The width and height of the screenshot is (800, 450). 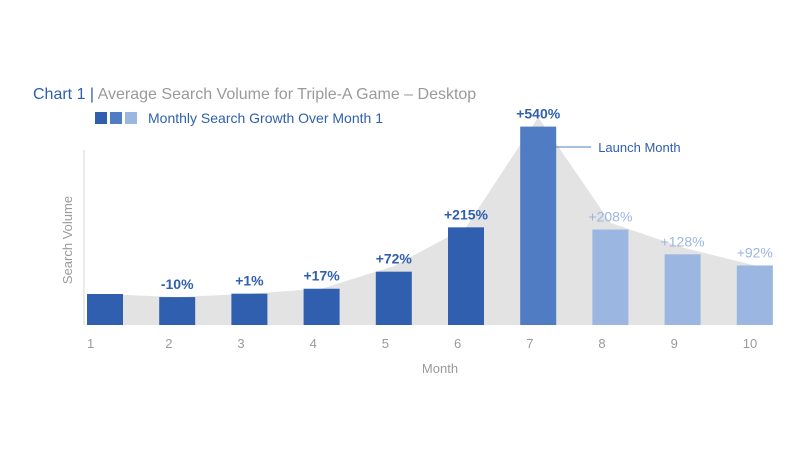 I want to click on x-tick-label: 4, so click(x=313, y=343).